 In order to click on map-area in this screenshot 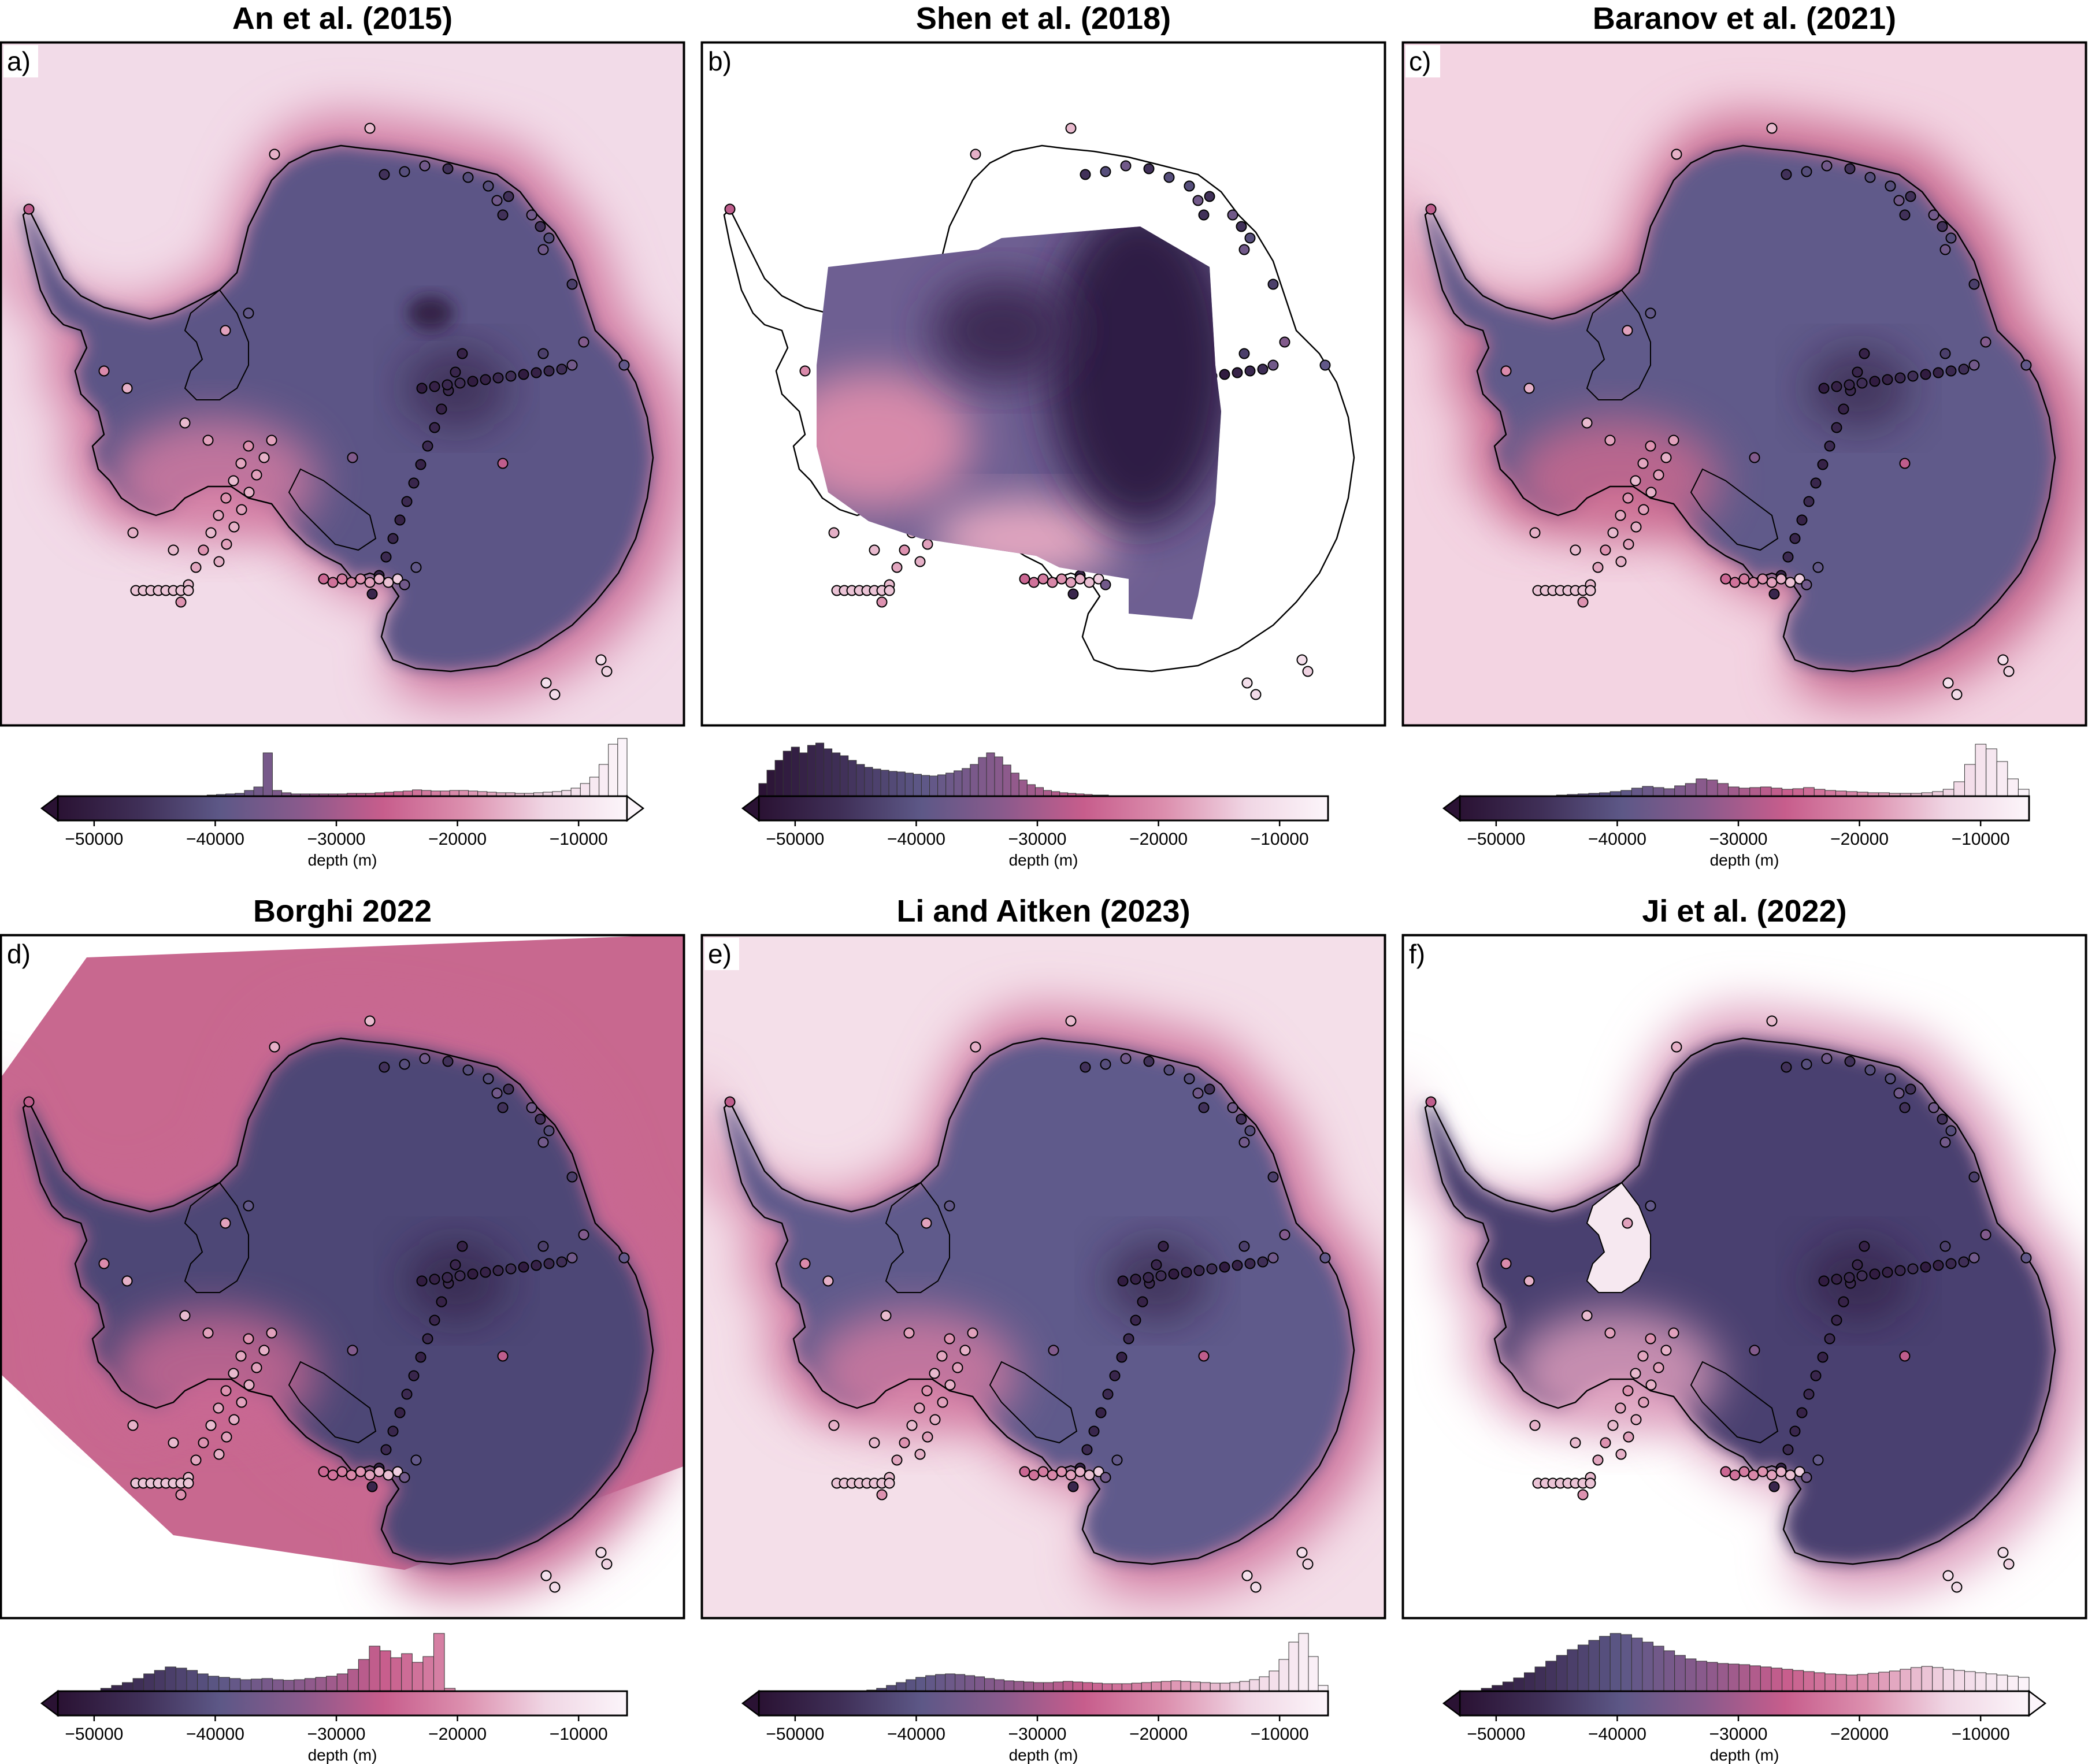, I will do `click(1043, 1276)`.